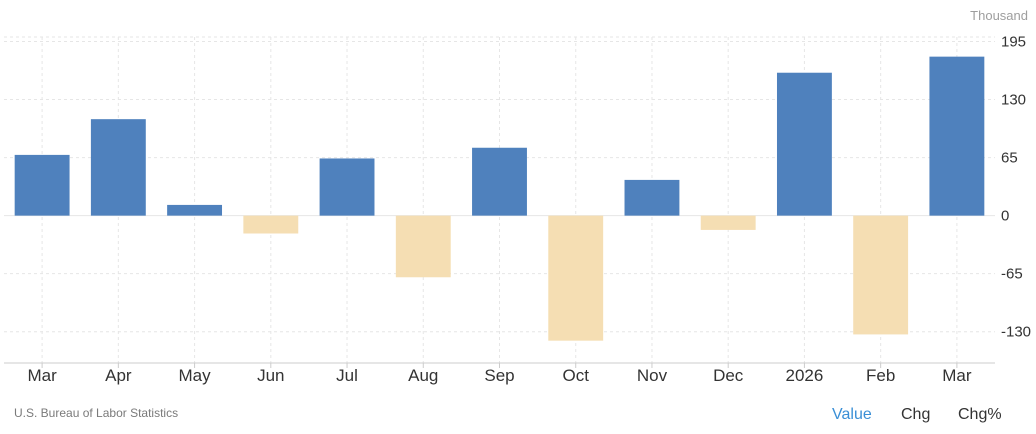  What do you see at coordinates (880, 275) in the screenshot?
I see `bar-feb` at bounding box center [880, 275].